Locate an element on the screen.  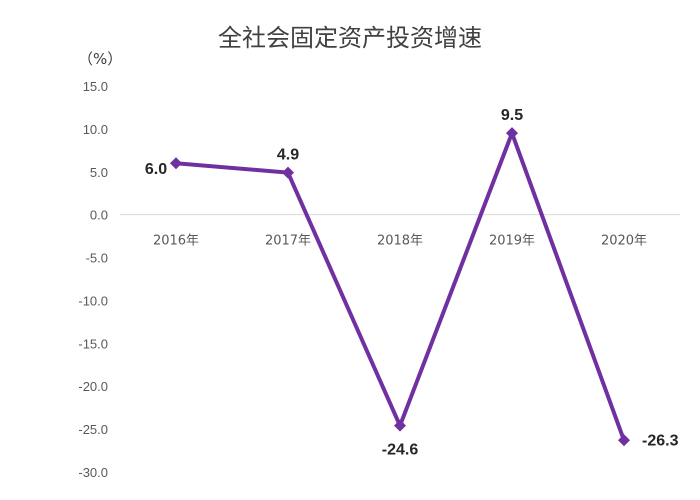
x-tick-label: 2016年 is located at coordinates (176, 241).